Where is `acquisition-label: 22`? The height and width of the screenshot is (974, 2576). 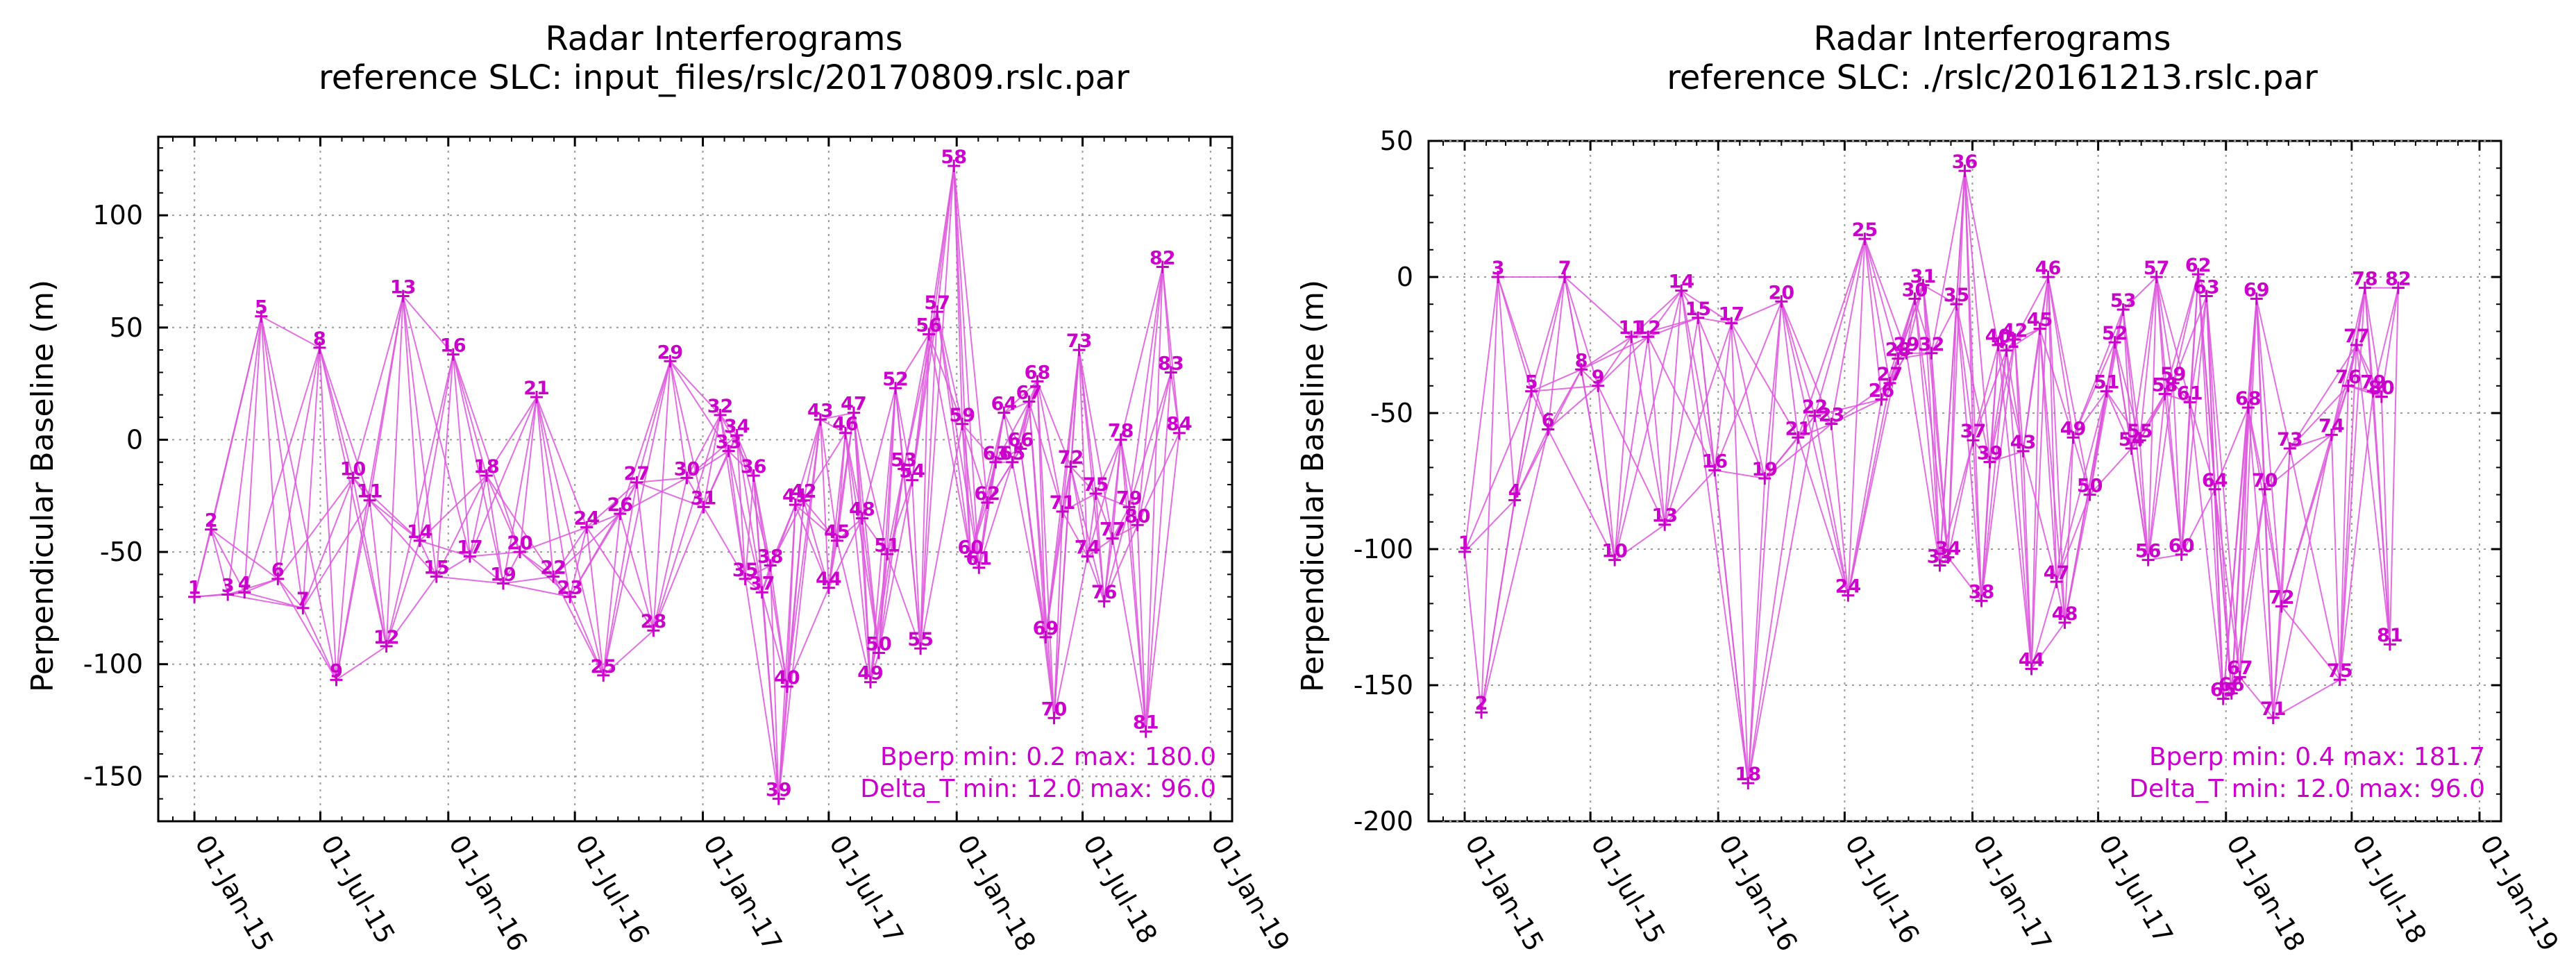
acquisition-label: 22 is located at coordinates (553, 568).